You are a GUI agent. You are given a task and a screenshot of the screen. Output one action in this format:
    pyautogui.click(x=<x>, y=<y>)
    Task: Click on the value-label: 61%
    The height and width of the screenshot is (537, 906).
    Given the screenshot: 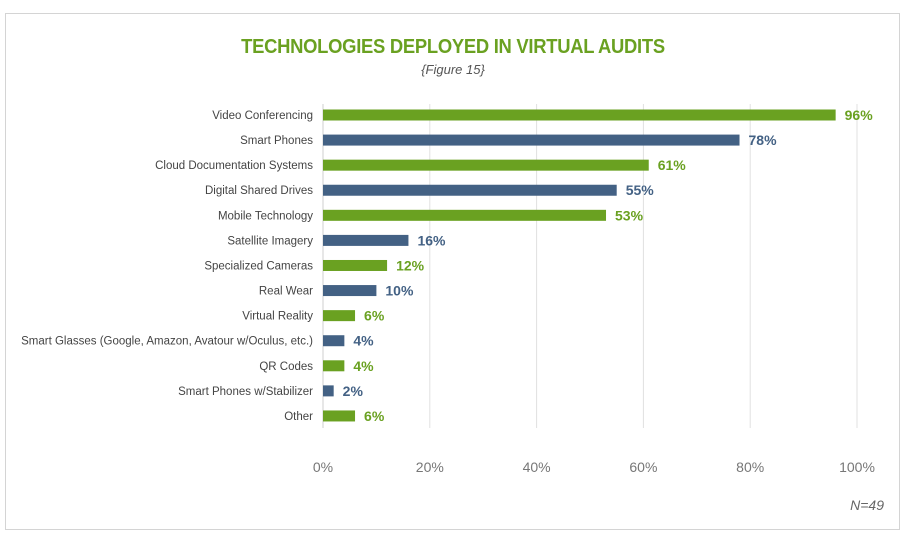 What is the action you would take?
    pyautogui.click(x=672, y=165)
    